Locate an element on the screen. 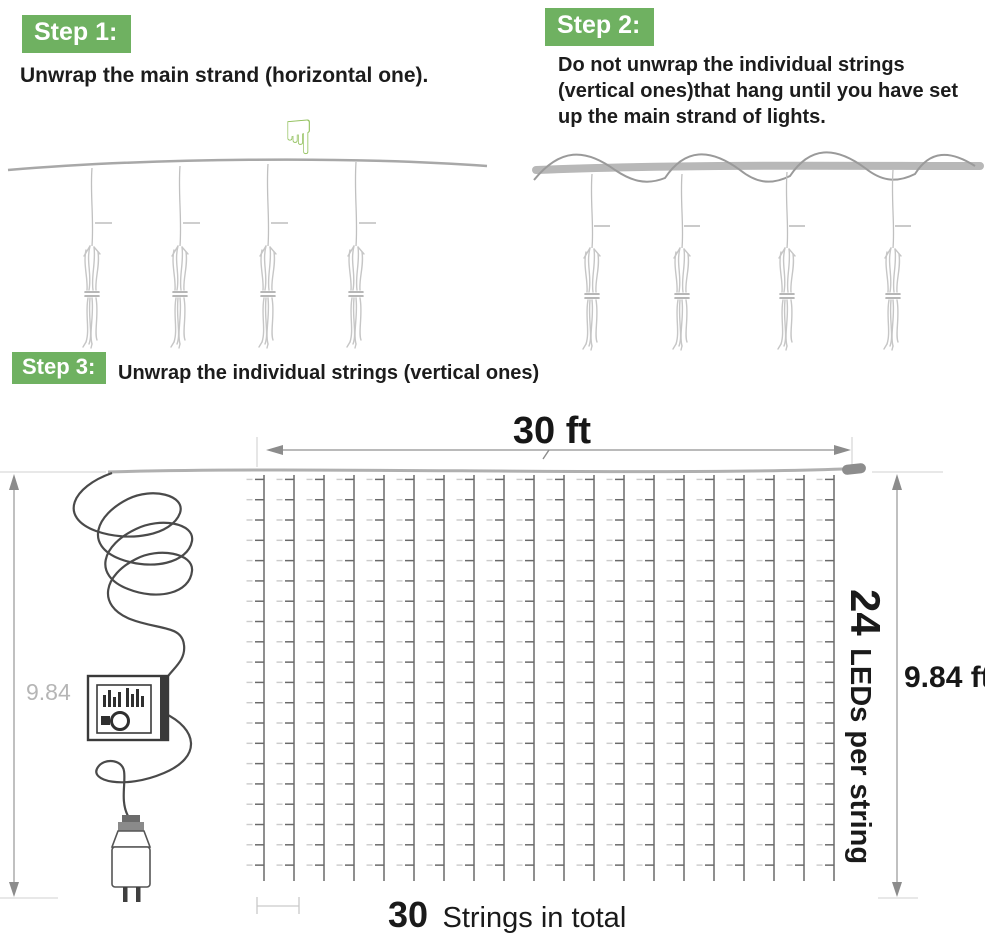 This screenshot has height=943, width=985. power-button-icon is located at coordinates (105, 720).